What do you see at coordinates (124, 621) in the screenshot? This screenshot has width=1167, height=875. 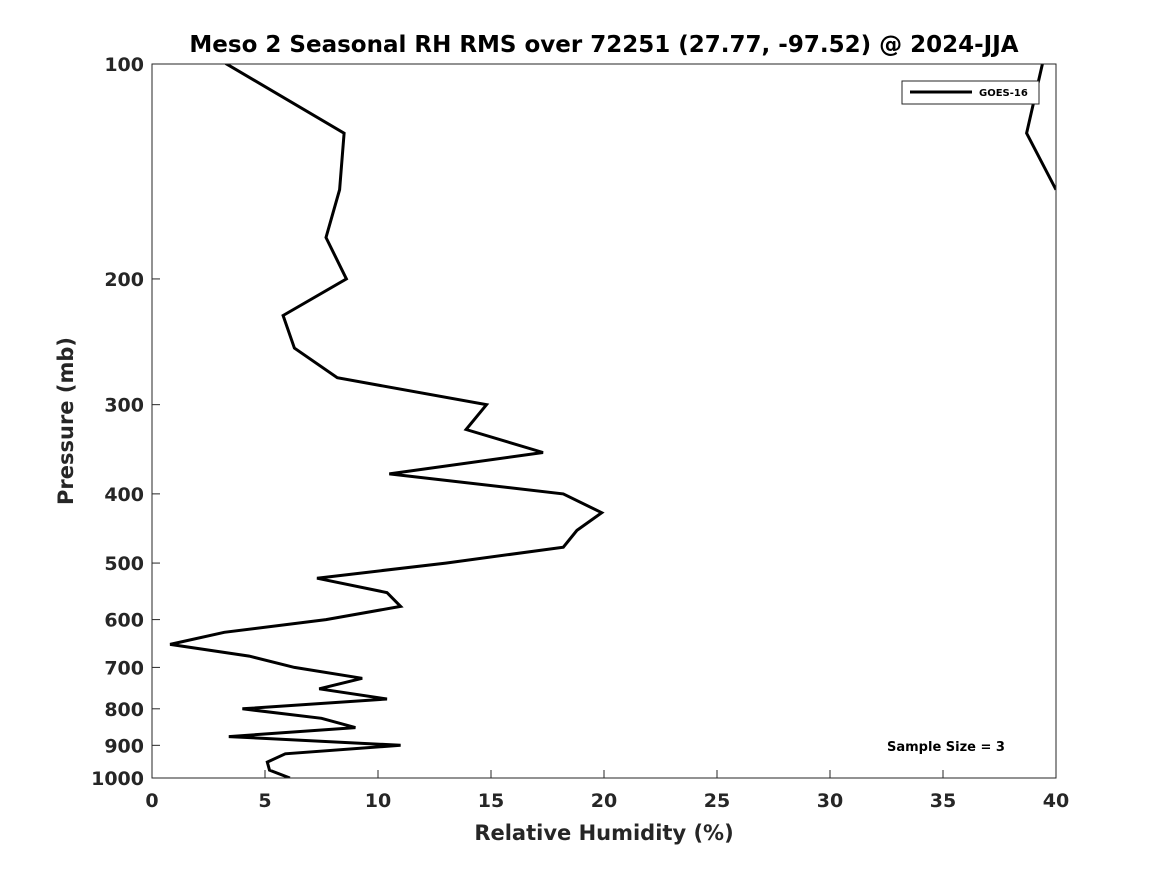 I see `y-tick-label: 600` at bounding box center [124, 621].